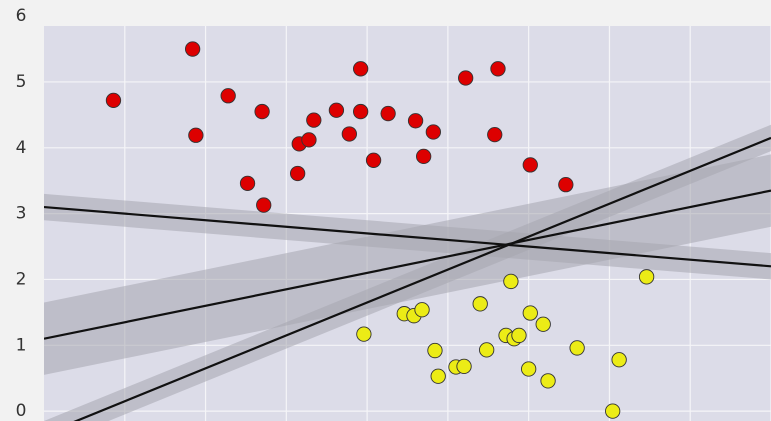 Image resolution: width=771 pixels, height=421 pixels. What do you see at coordinates (21, 16) in the screenshot?
I see `y-tick-label: 6` at bounding box center [21, 16].